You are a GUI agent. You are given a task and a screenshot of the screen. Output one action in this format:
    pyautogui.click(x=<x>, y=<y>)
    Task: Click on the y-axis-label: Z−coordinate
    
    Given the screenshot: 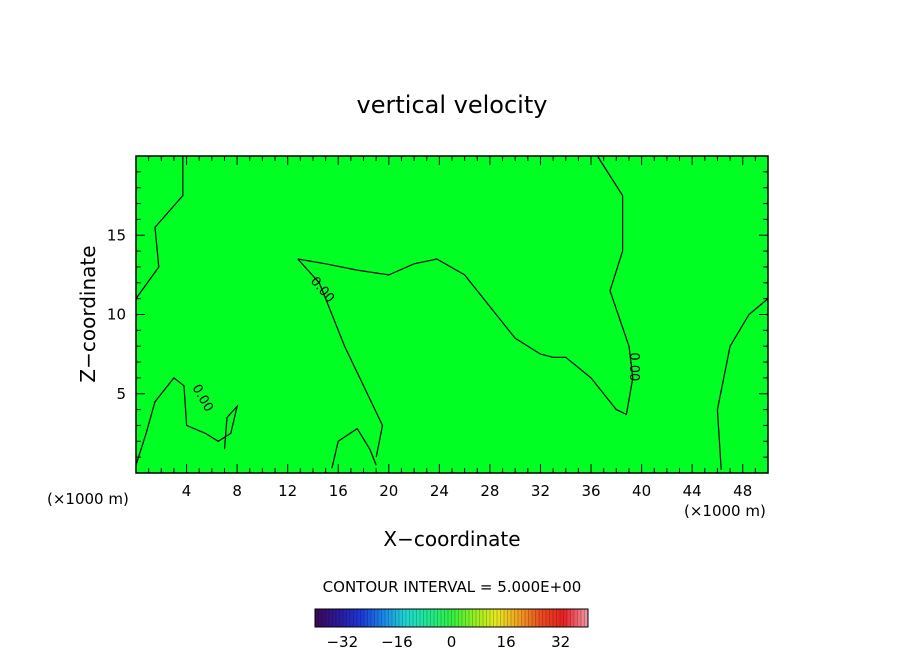 What is the action you would take?
    pyautogui.click(x=88, y=313)
    